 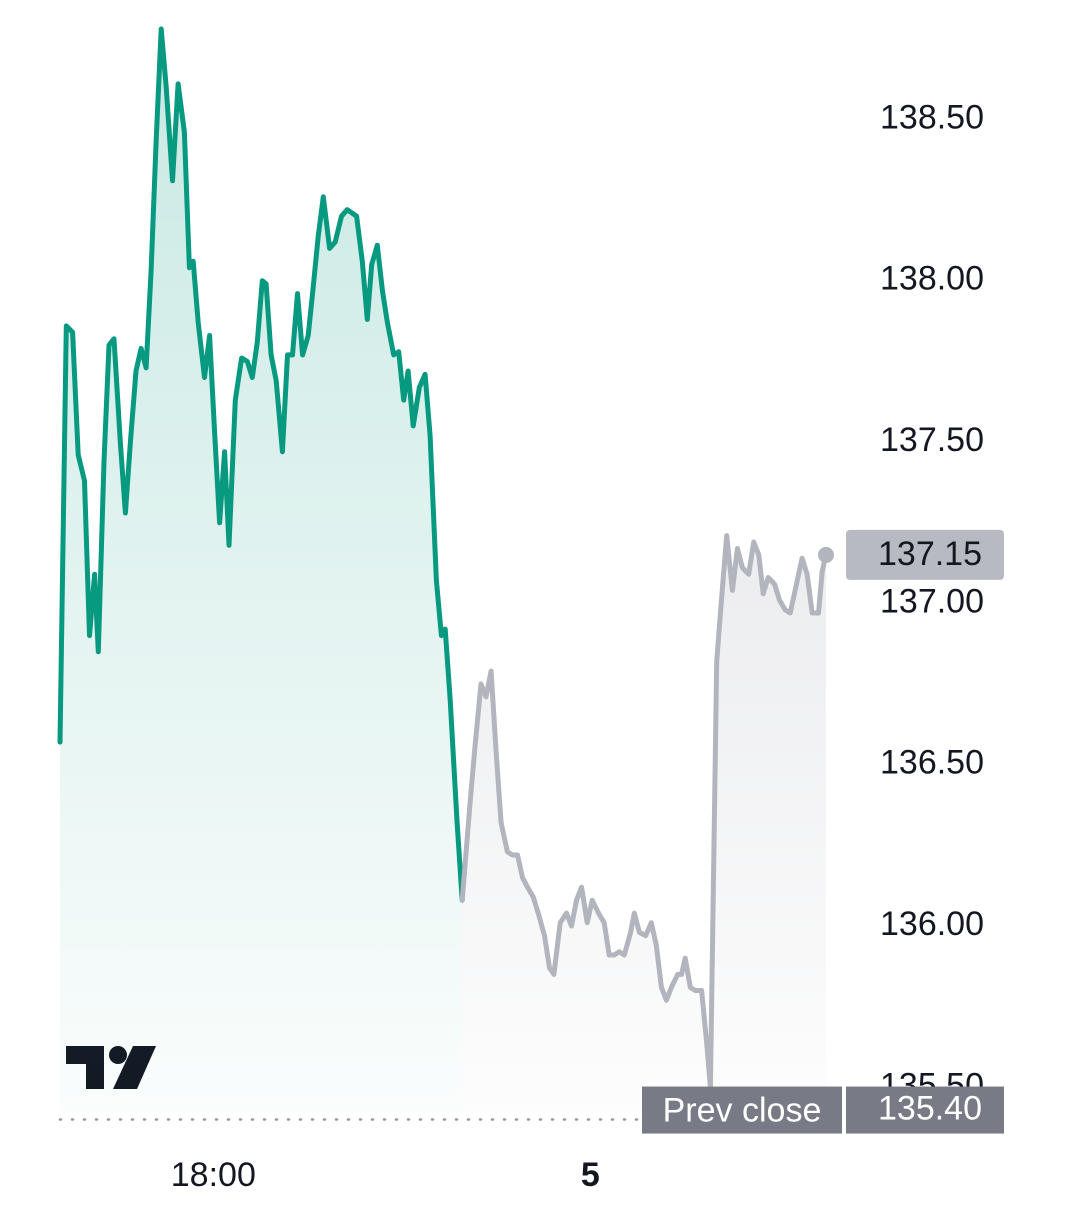 What do you see at coordinates (932, 440) in the screenshot?
I see `y-tick-label: 137.50` at bounding box center [932, 440].